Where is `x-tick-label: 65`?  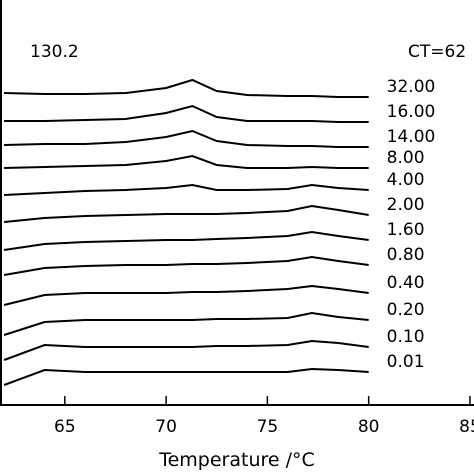
x-tick-label: 65 is located at coordinates (65, 427).